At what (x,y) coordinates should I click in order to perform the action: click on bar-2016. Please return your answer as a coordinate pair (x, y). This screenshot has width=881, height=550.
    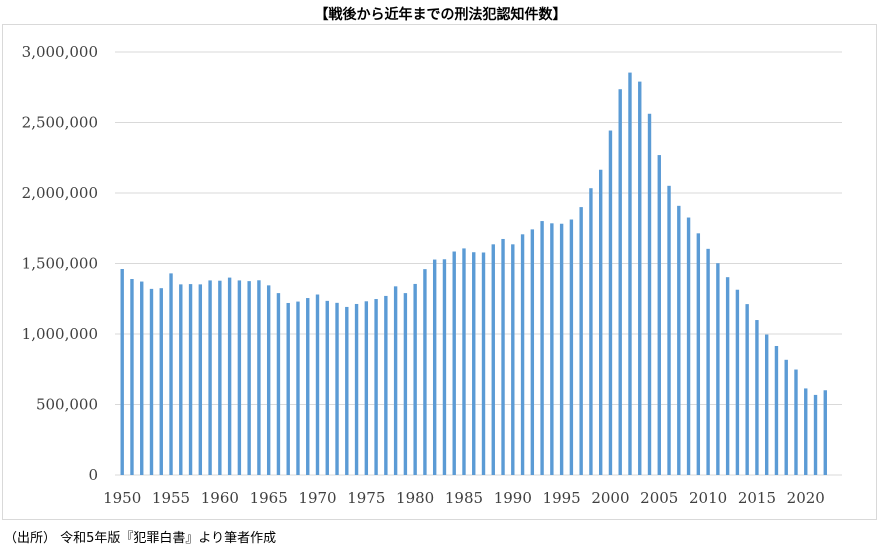
    Looking at the image, I should click on (766, 404).